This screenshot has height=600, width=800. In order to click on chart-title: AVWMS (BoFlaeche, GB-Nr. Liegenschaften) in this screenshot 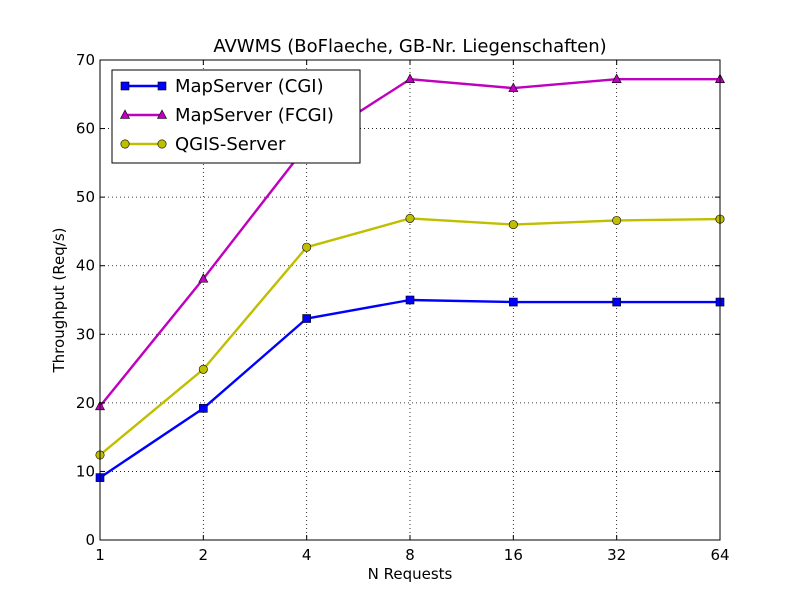, I will do `click(409, 46)`.